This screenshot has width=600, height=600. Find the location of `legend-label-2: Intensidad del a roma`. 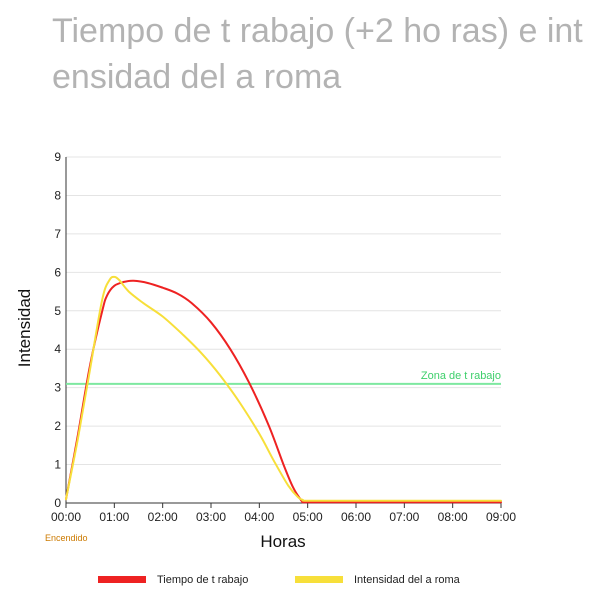

legend-label-2: Intensidad del a roma is located at coordinates (407, 580).